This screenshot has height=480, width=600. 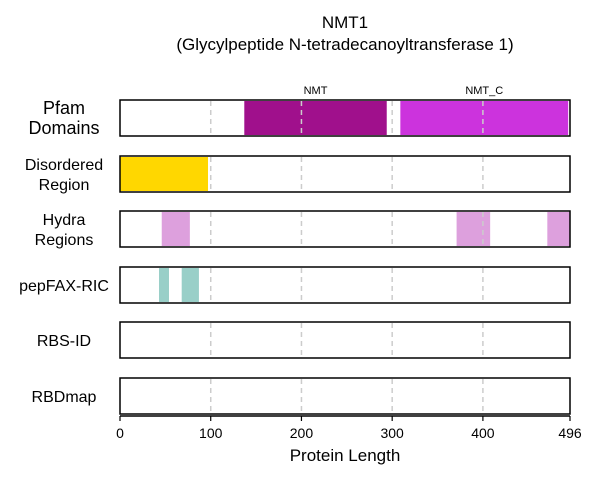 What do you see at coordinates (302, 433) in the screenshot?
I see `x-tick-label: 200` at bounding box center [302, 433].